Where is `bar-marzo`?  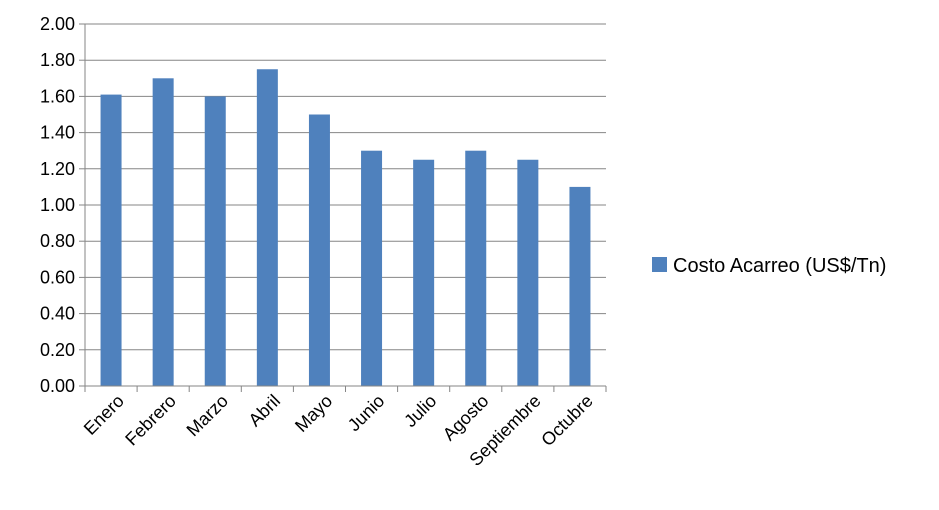 bar-marzo is located at coordinates (215, 241).